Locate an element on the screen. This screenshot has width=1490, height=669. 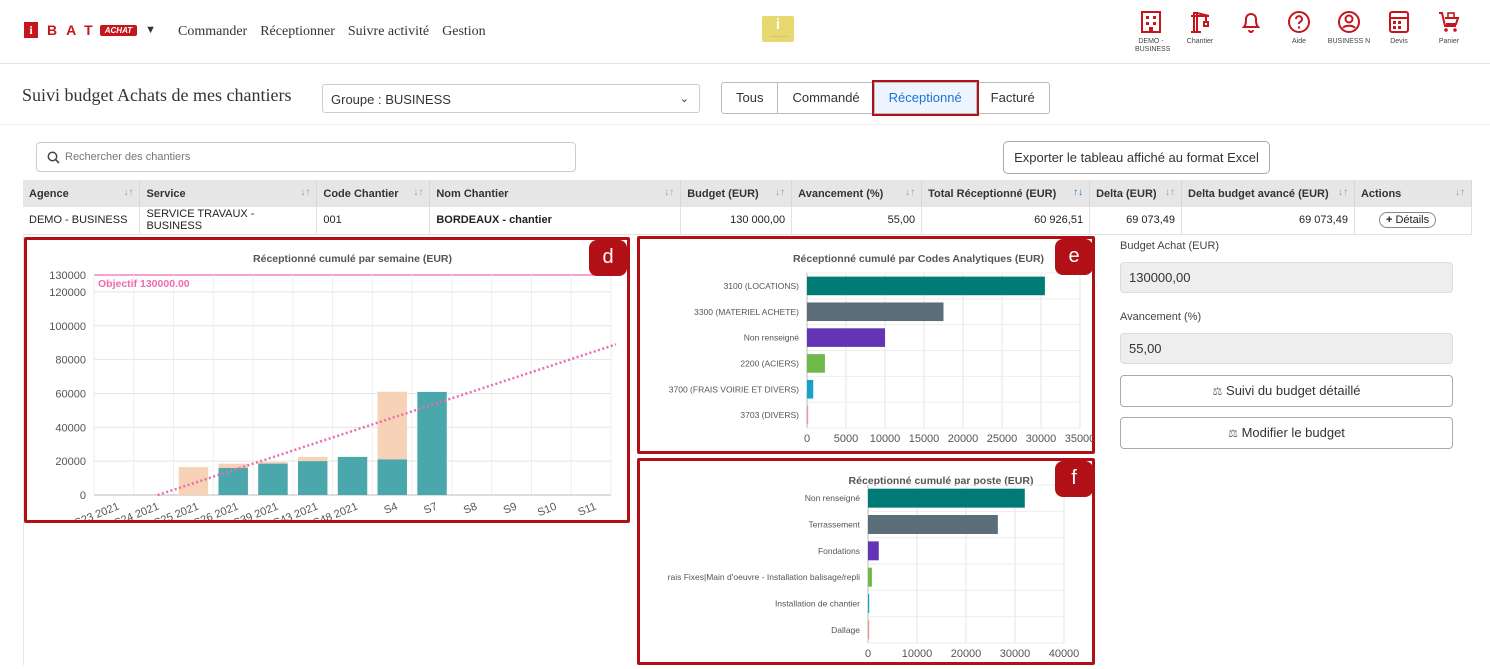
user-icon is located at coordinates (1349, 22).